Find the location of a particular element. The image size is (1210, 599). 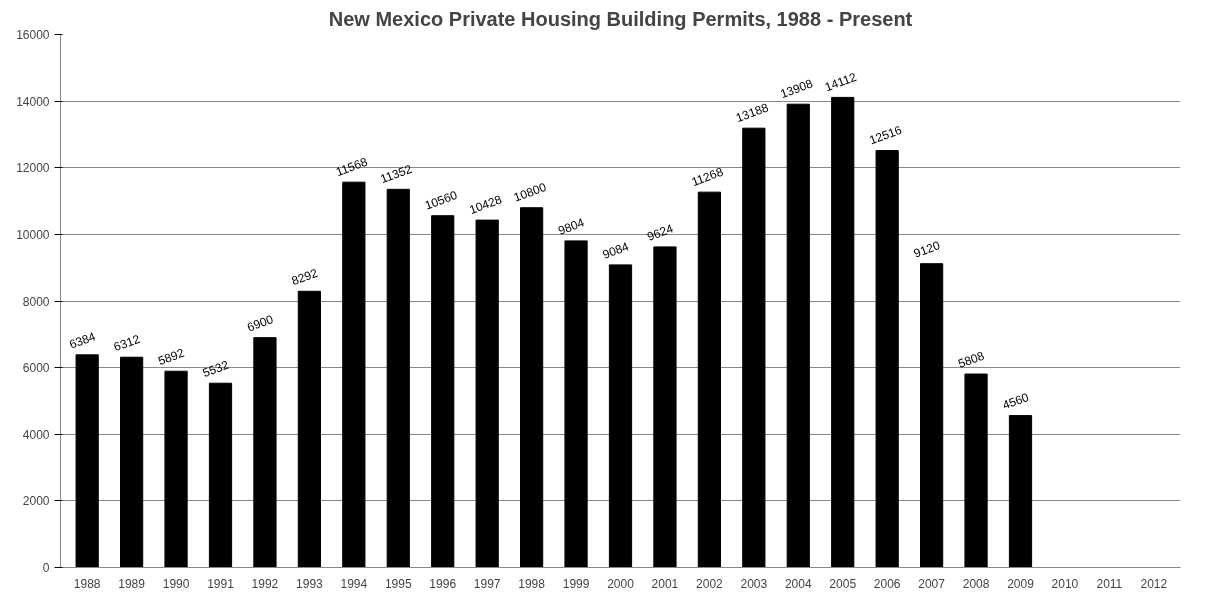

data-label: 10428 is located at coordinates (485, 204).